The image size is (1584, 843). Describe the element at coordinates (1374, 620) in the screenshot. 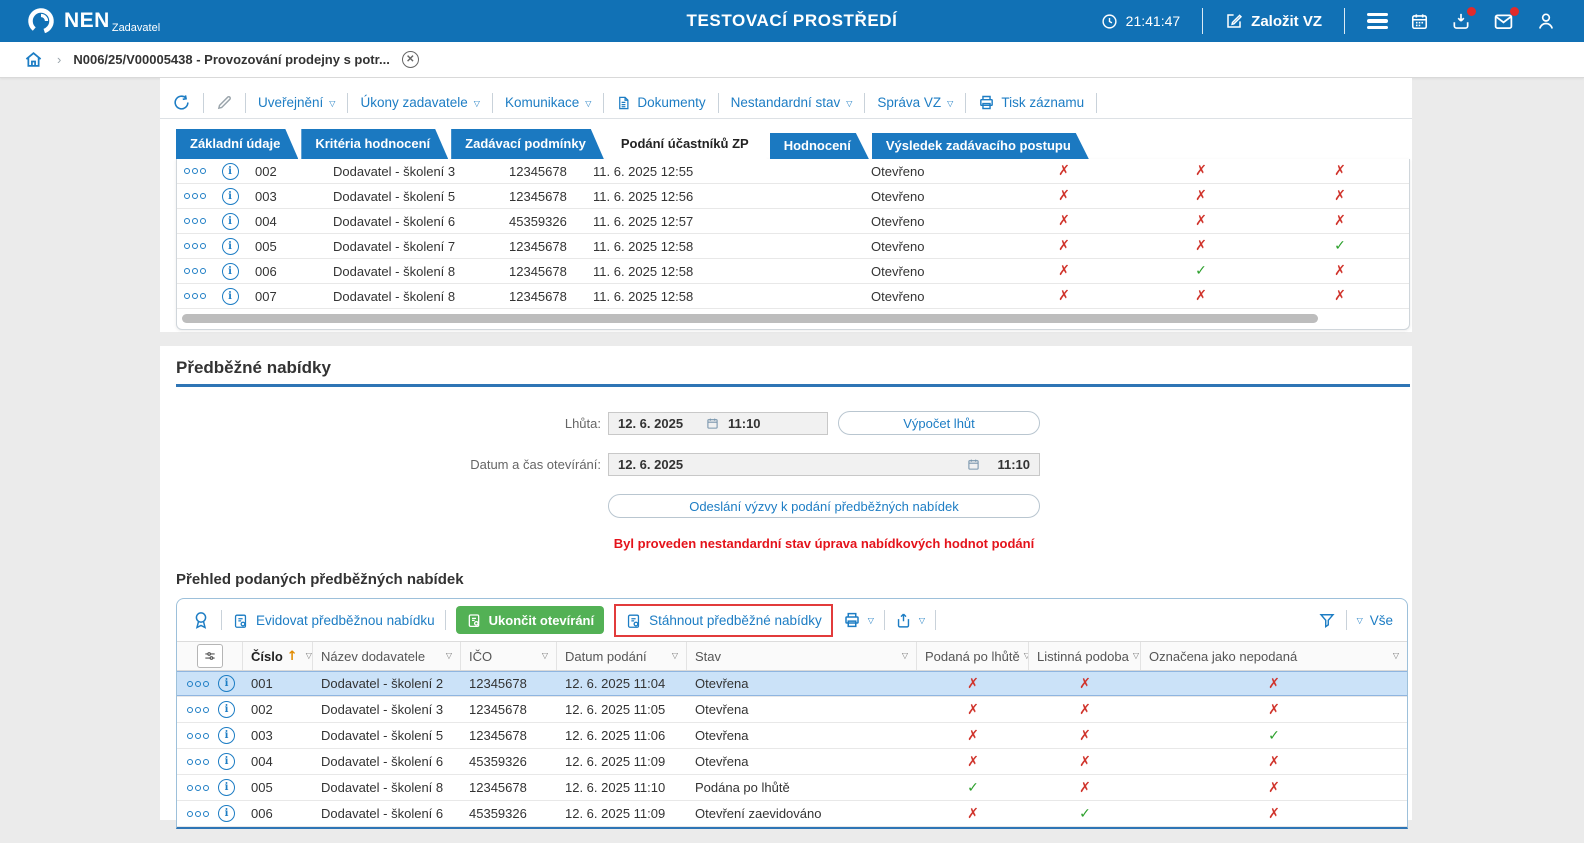

I see `view-all-dropdown: ▽ Vše` at that location.